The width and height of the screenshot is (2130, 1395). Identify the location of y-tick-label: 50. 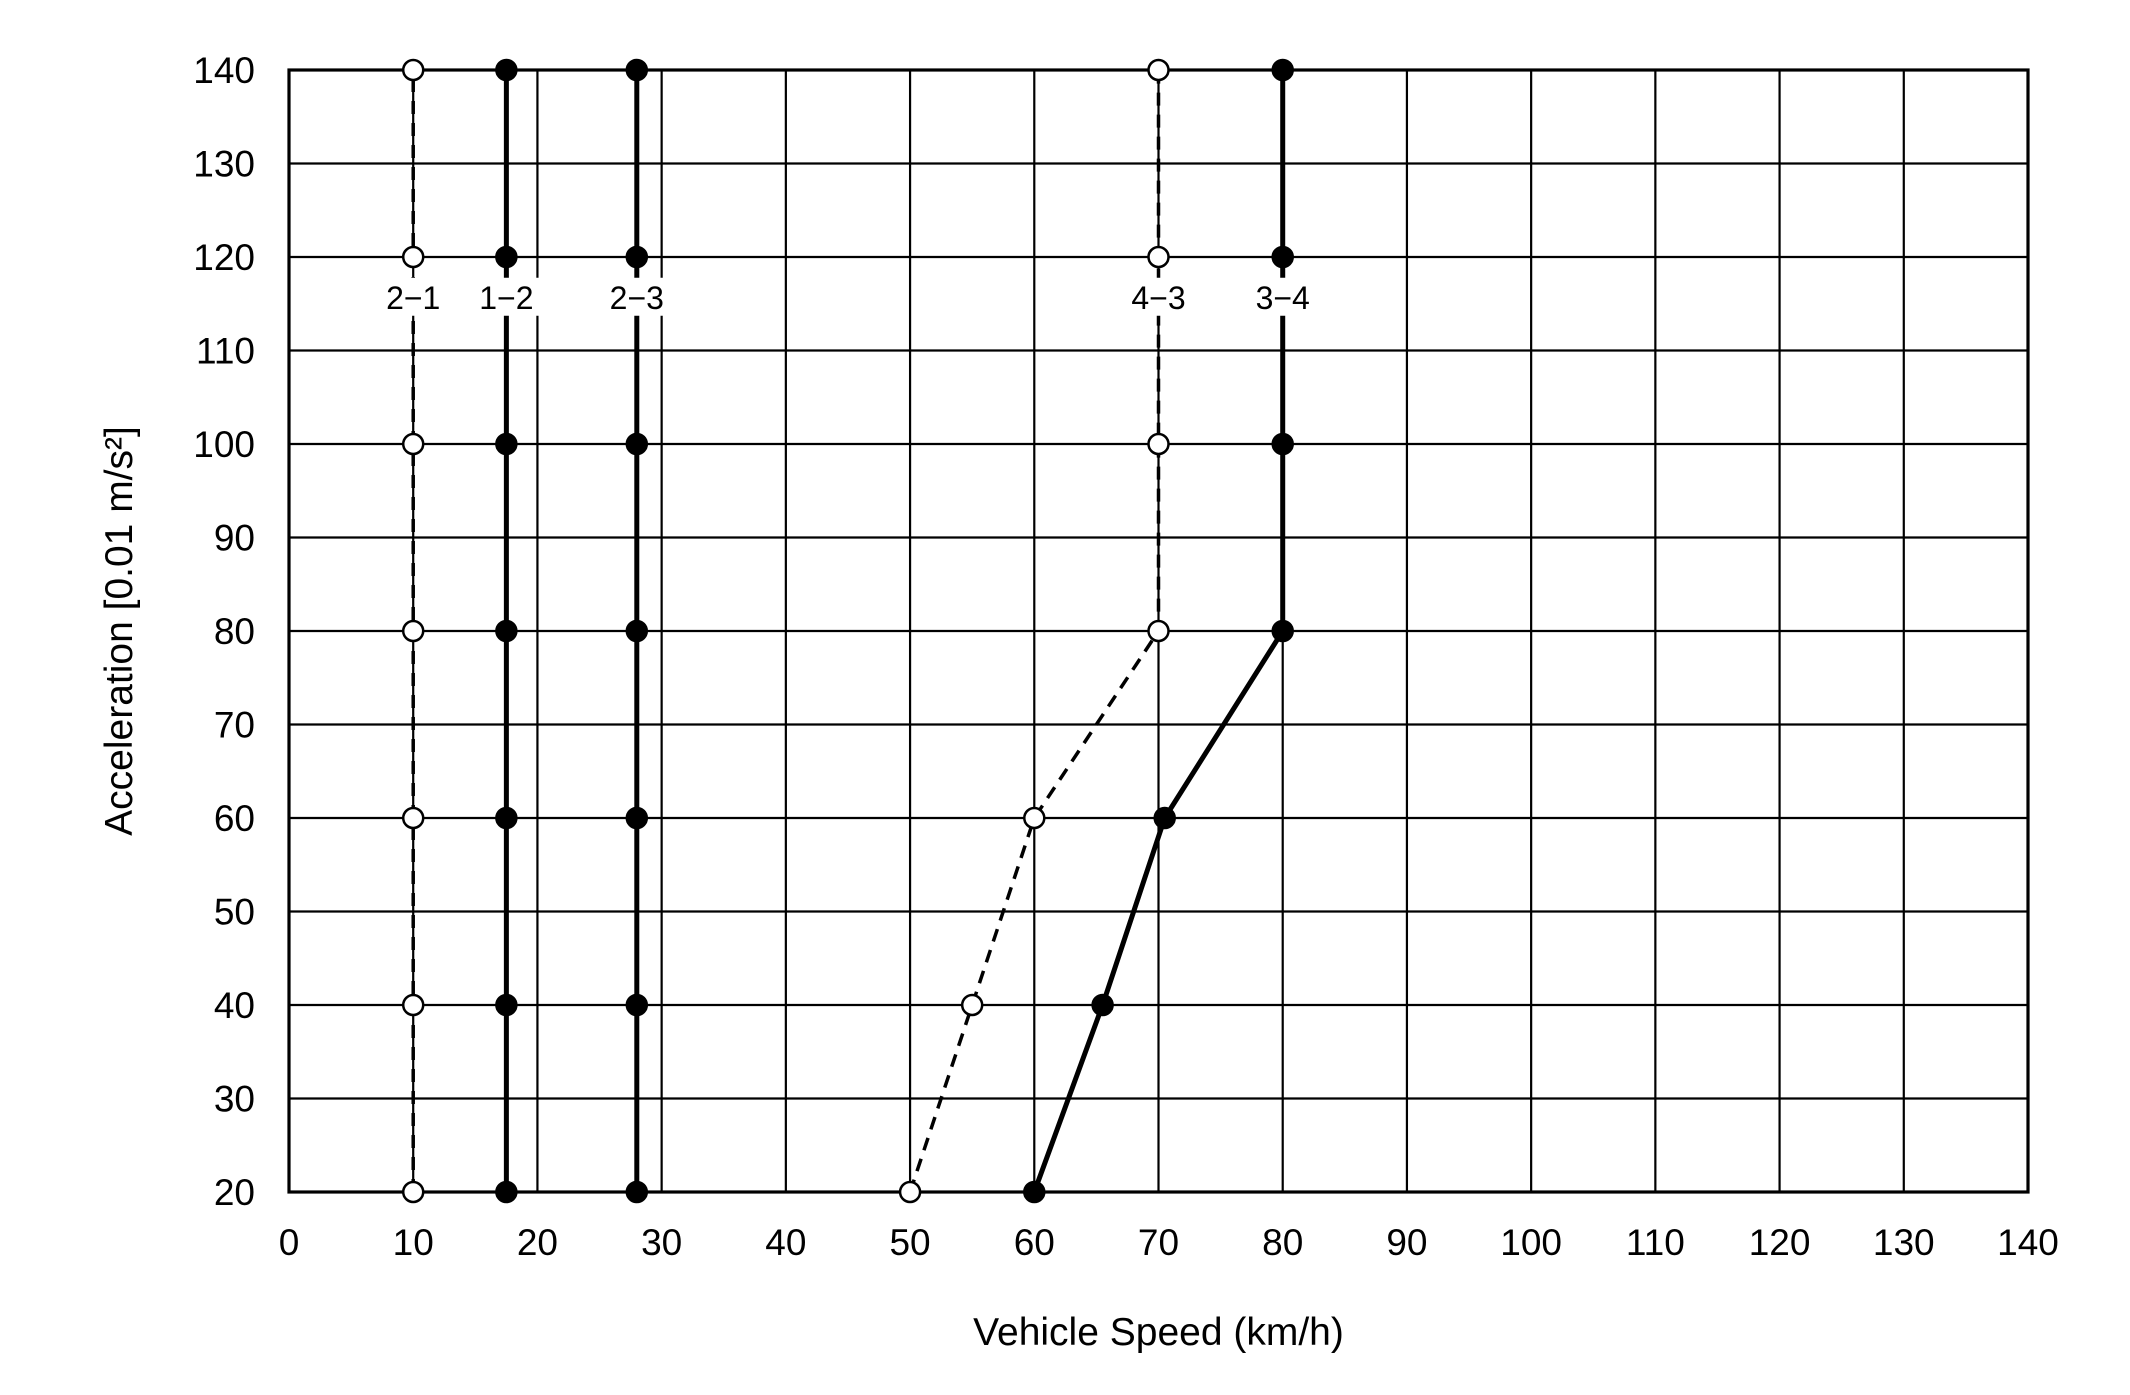
(234, 912).